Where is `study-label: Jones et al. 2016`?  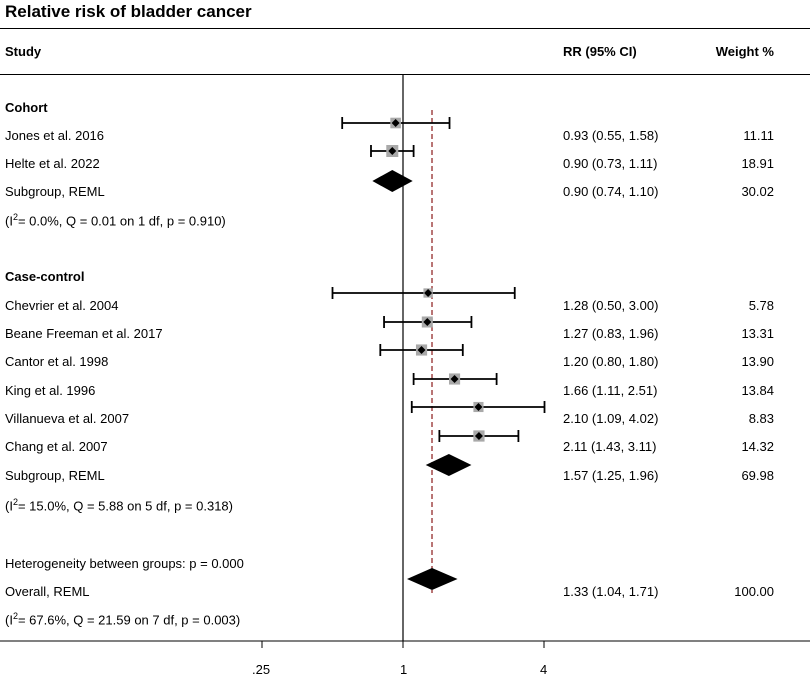
study-label: Jones et al. 2016 is located at coordinates (55, 135).